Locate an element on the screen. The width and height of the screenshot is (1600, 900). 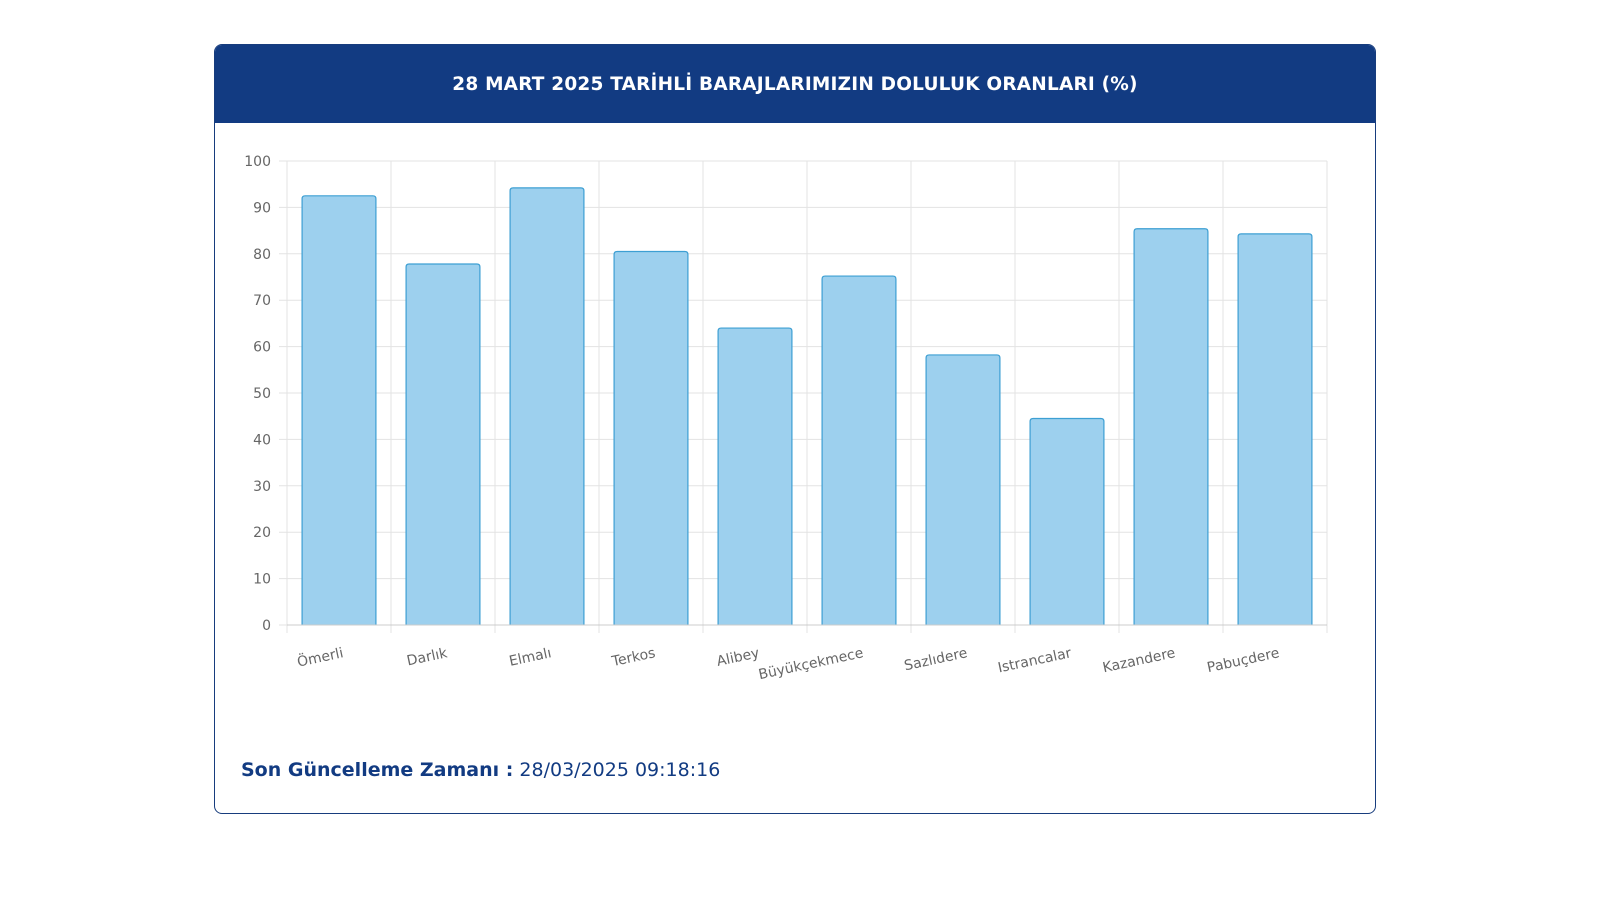
x-tick-label: Pabuçdere is located at coordinates (1243, 660).